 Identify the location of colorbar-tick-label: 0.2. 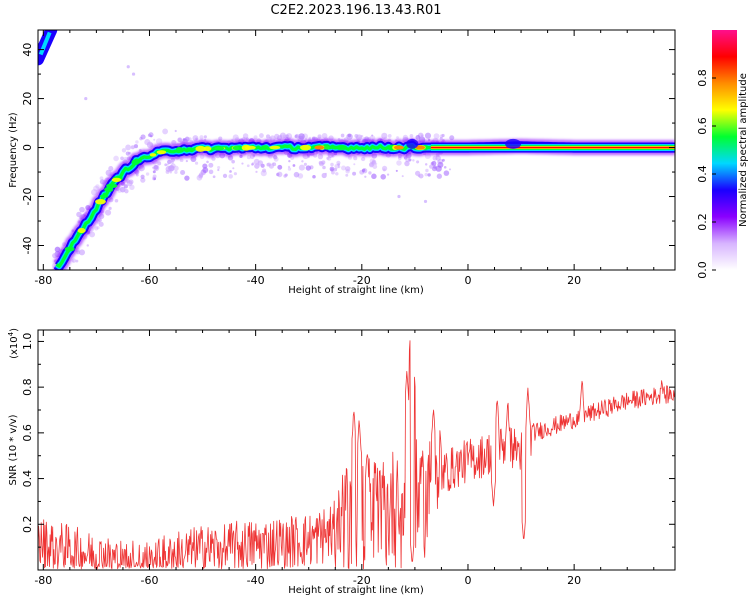
(702, 222).